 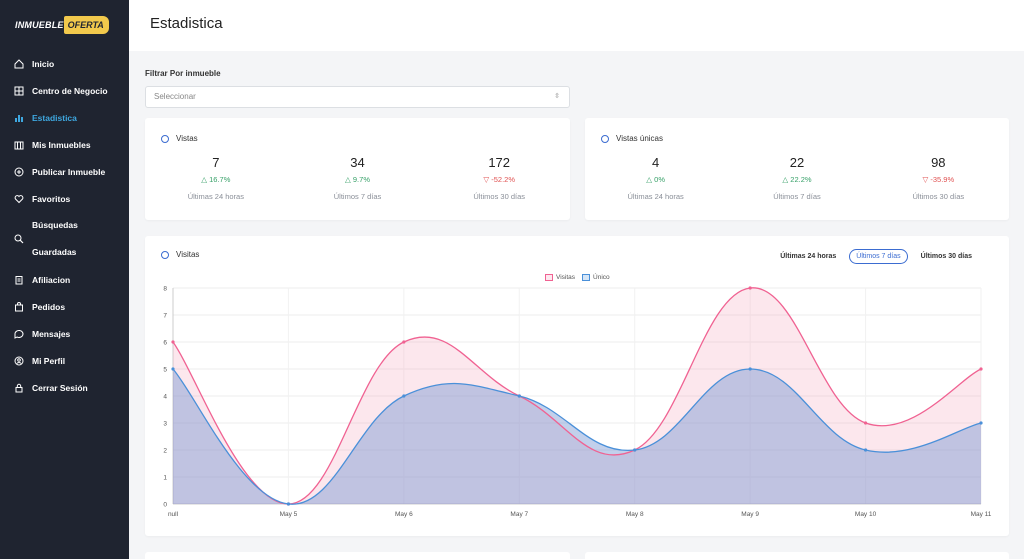 What do you see at coordinates (499, 162) in the screenshot?
I see `stat-value: 172` at bounding box center [499, 162].